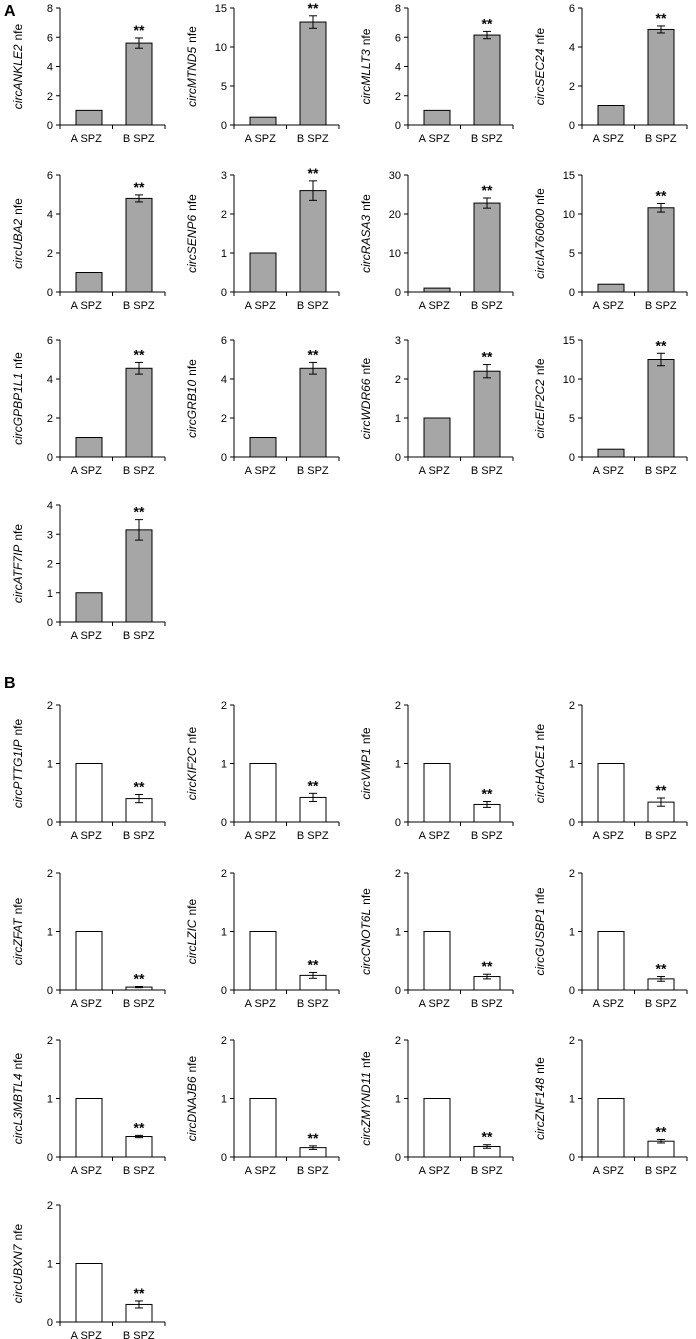 The height and width of the screenshot is (1339, 696). Describe the element at coordinates (88, 1106) in the screenshot. I see `chart-circl3mbtl4: 0 1 2 A SPZ ** B SPZ circL3MBTL4 nfe` at that location.